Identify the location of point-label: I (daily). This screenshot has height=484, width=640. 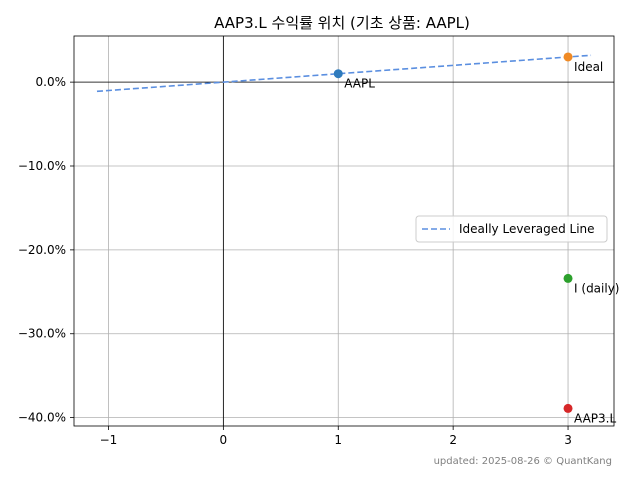
(596, 288).